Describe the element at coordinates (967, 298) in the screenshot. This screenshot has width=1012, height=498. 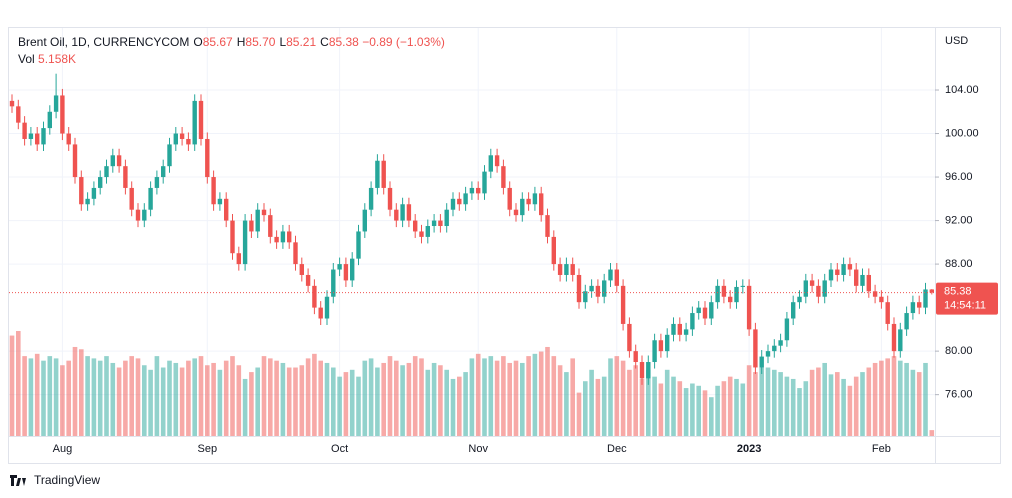
I see `last-price-box` at that location.